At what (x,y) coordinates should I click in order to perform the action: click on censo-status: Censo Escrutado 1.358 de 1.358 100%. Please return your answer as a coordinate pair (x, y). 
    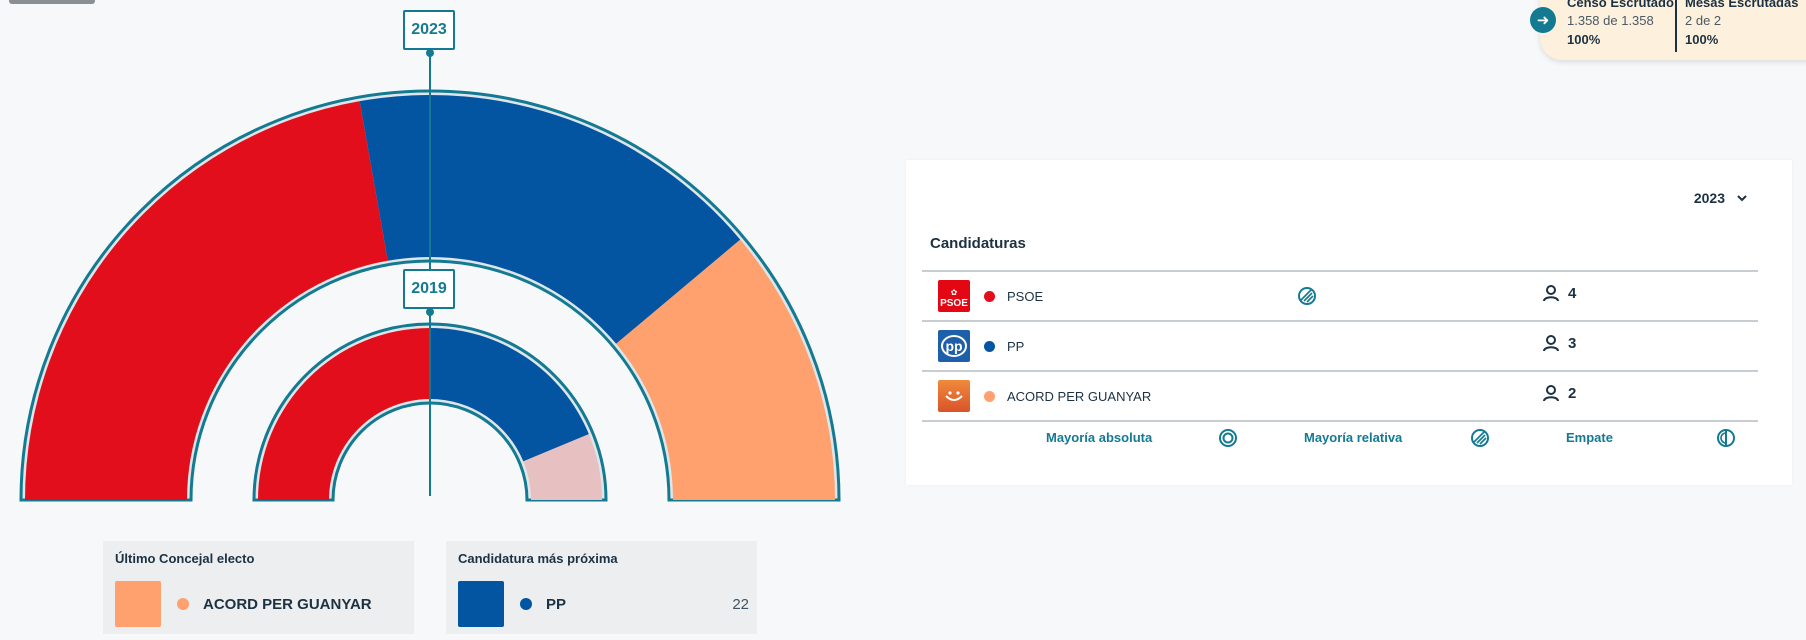
    Looking at the image, I should click on (1620, 24).